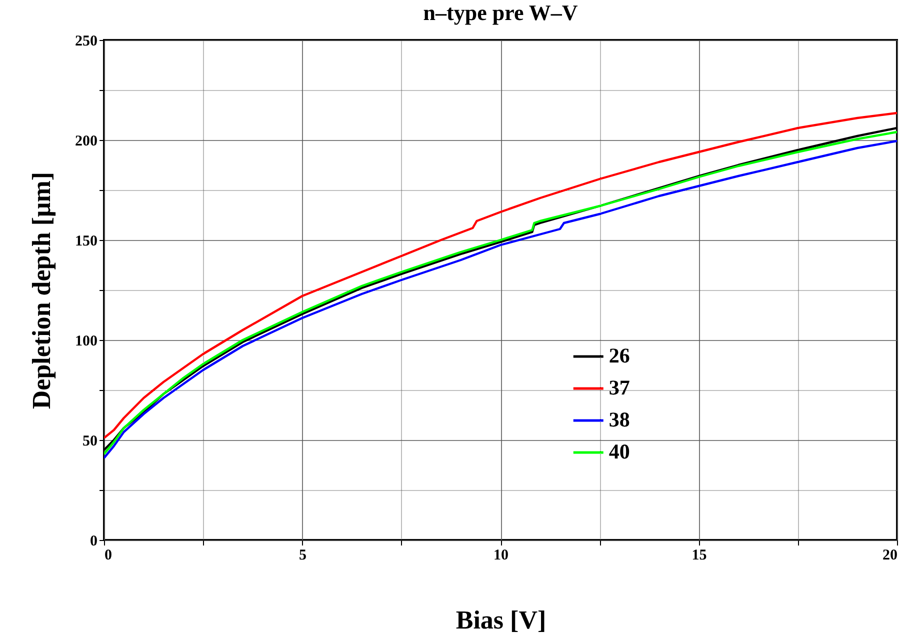 This screenshot has height=635, width=909. What do you see at coordinates (86, 42) in the screenshot?
I see `y-tick-label: 250` at bounding box center [86, 42].